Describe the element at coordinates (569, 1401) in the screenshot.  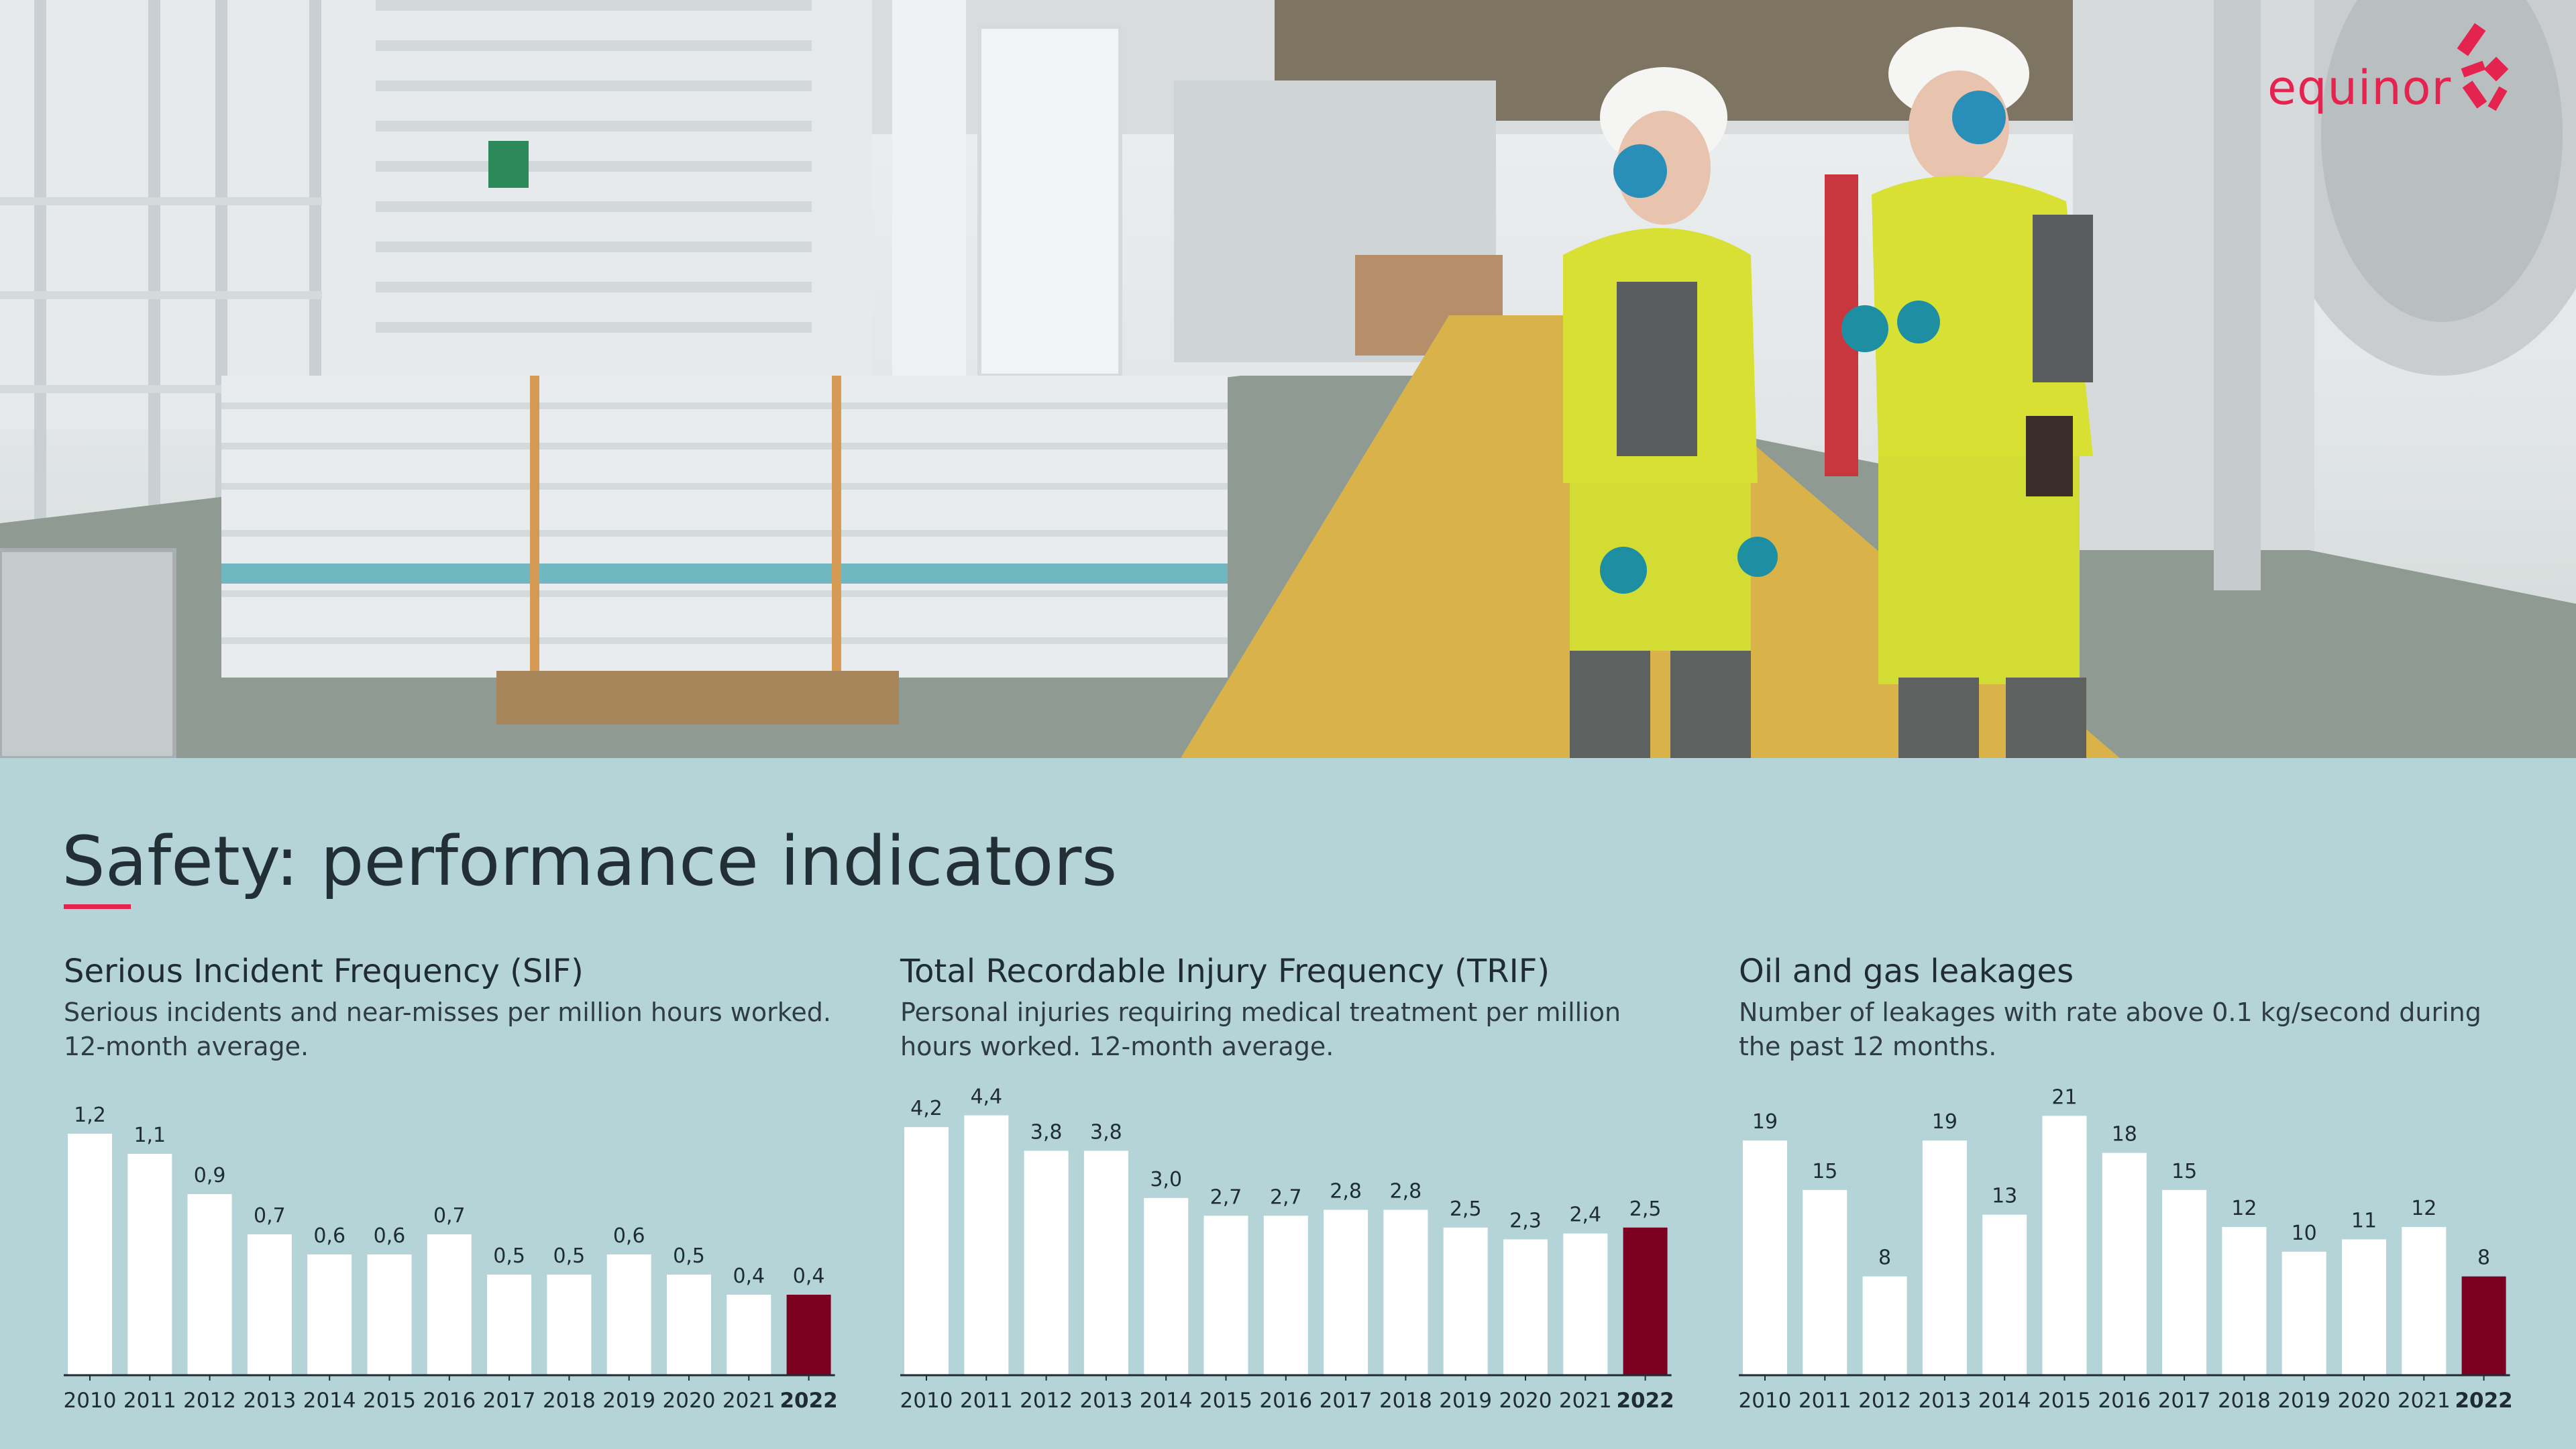
I see `tick-label-2018: 2018` at that location.